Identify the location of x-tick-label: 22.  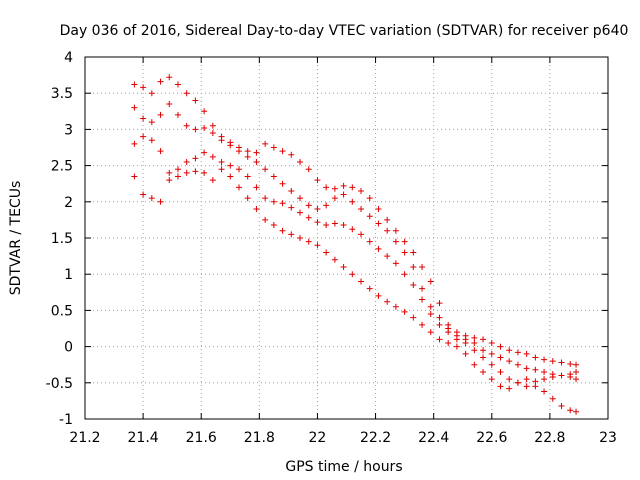
(318, 438).